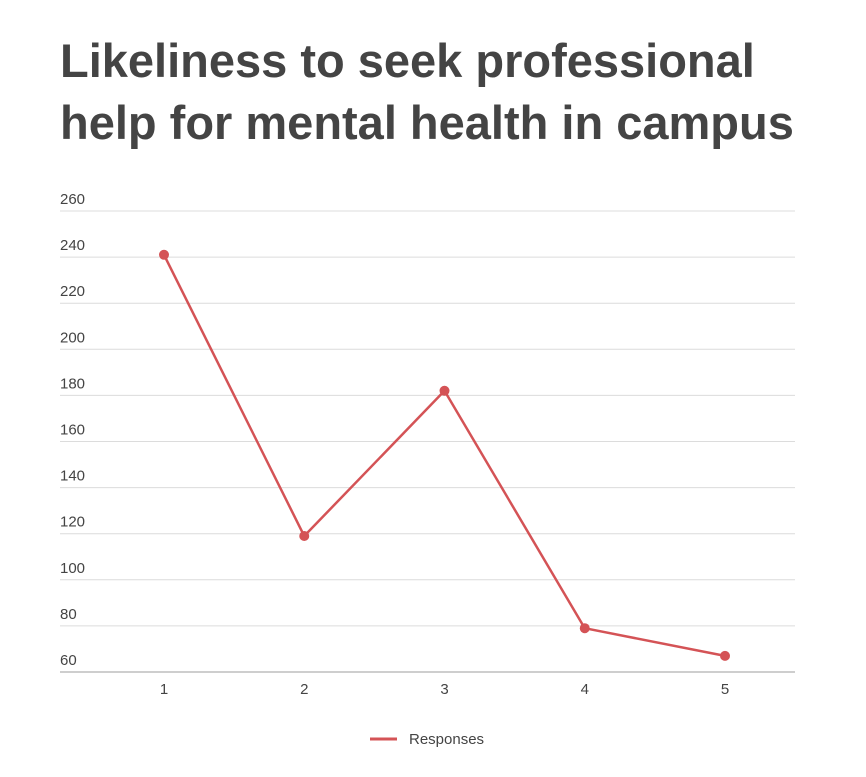 This screenshot has height=777, width=866. What do you see at coordinates (72, 522) in the screenshot?
I see `y-tick-label-120: 120` at bounding box center [72, 522].